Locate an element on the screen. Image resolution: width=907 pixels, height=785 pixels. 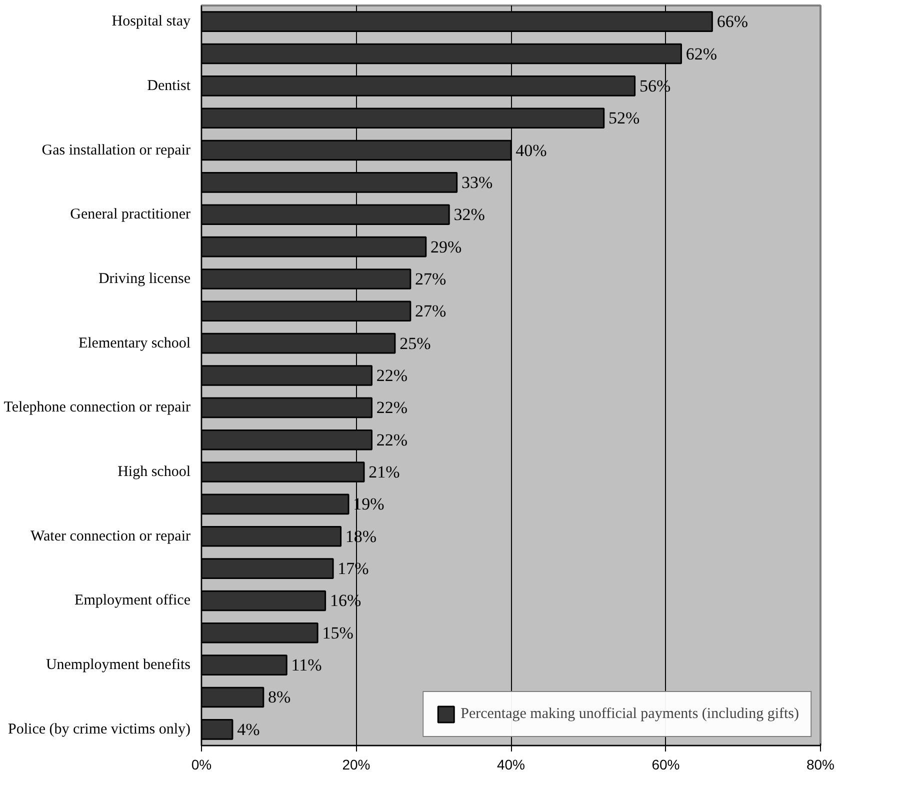
data-label: 15% is located at coordinates (338, 632).